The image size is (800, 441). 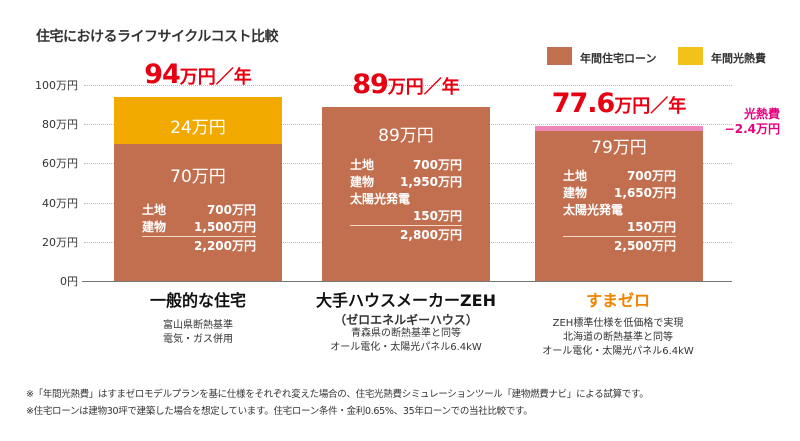 I want to click on segment-label: 79万円, so click(x=619, y=147).